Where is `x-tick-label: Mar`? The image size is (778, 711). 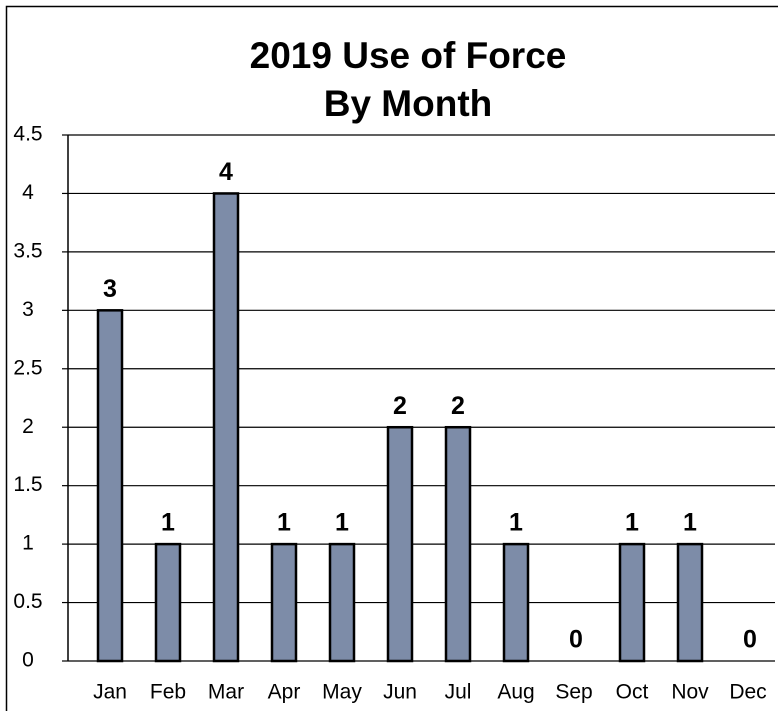 x-tick-label: Mar is located at coordinates (226, 692).